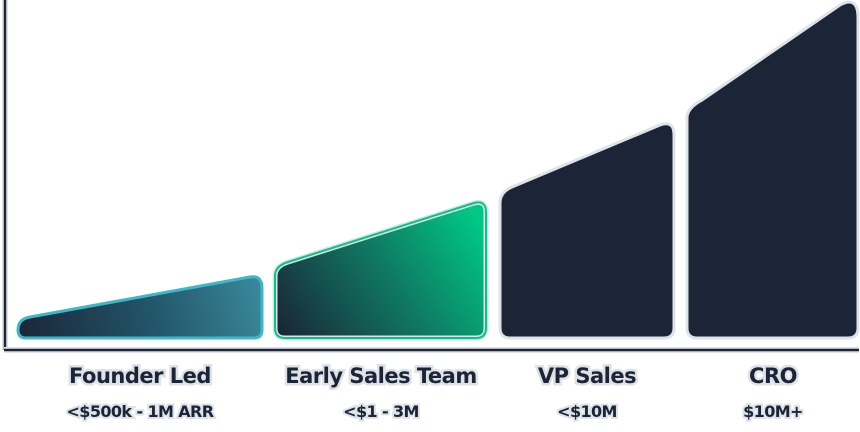  What do you see at coordinates (381, 411) in the screenshot?
I see `stage-subtitle-early-sales-team: <$1 - 3M` at bounding box center [381, 411].